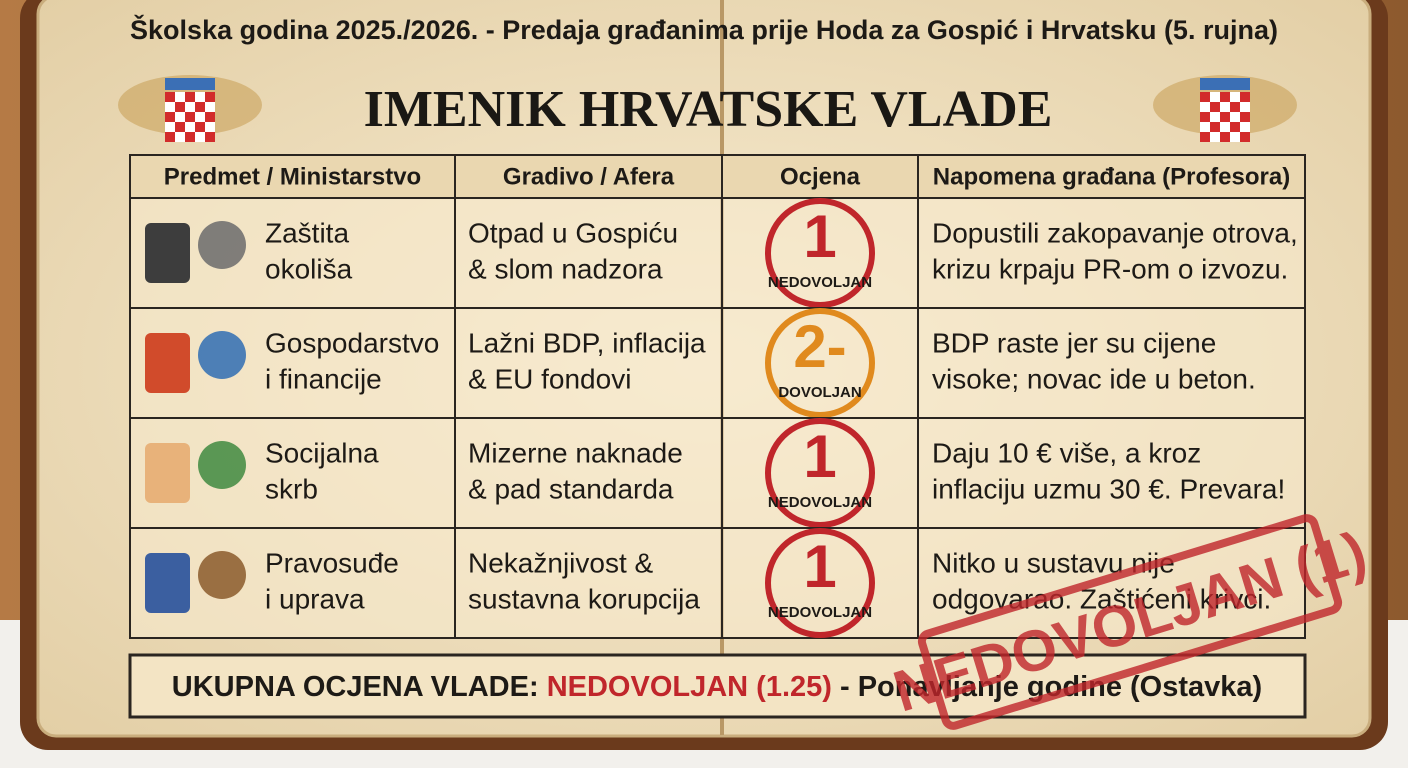  I want to click on subject-line: skrb, so click(291, 488).